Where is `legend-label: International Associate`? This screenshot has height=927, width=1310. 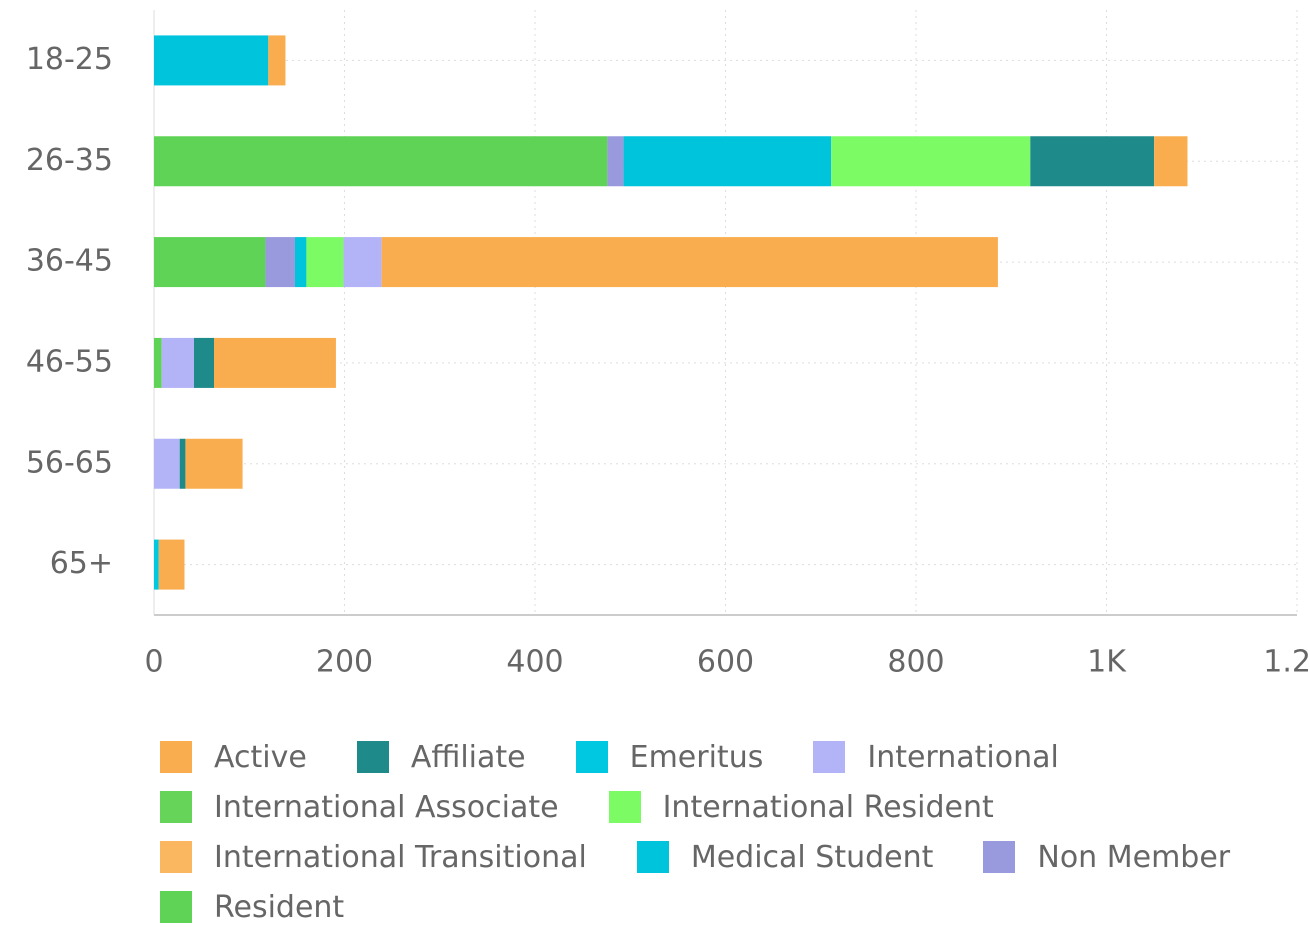
legend-label: International Associate is located at coordinates (386, 807).